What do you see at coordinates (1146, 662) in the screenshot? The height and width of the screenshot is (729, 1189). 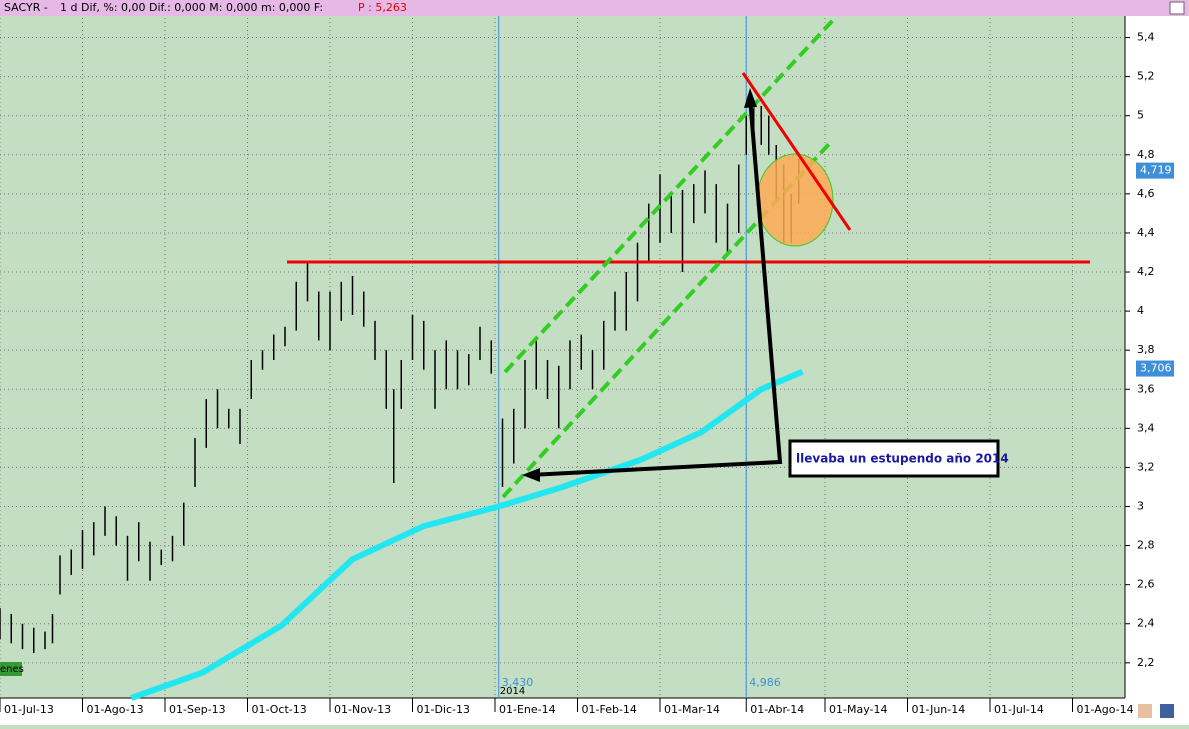 I see `y-tick-label: 2,2` at bounding box center [1146, 662].